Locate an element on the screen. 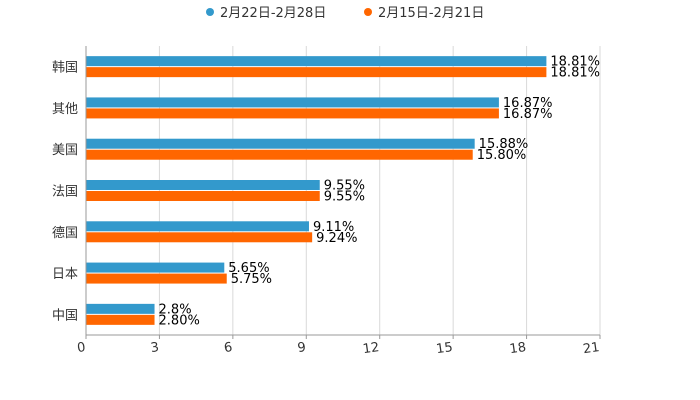 The image size is (700, 400). data-label-1-5: 9.11% is located at coordinates (333, 227).